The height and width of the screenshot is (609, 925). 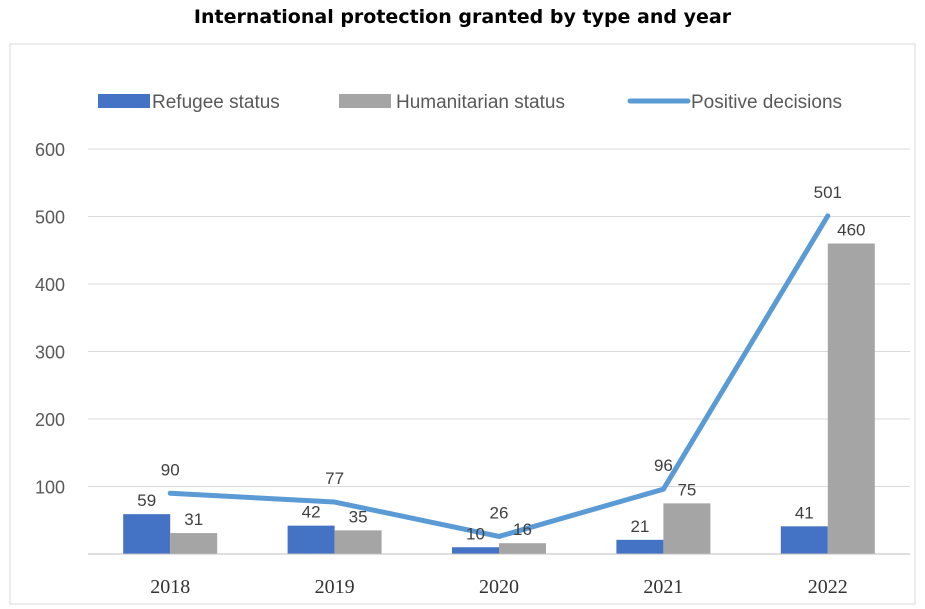 I want to click on data-label: 16, so click(x=522, y=529).